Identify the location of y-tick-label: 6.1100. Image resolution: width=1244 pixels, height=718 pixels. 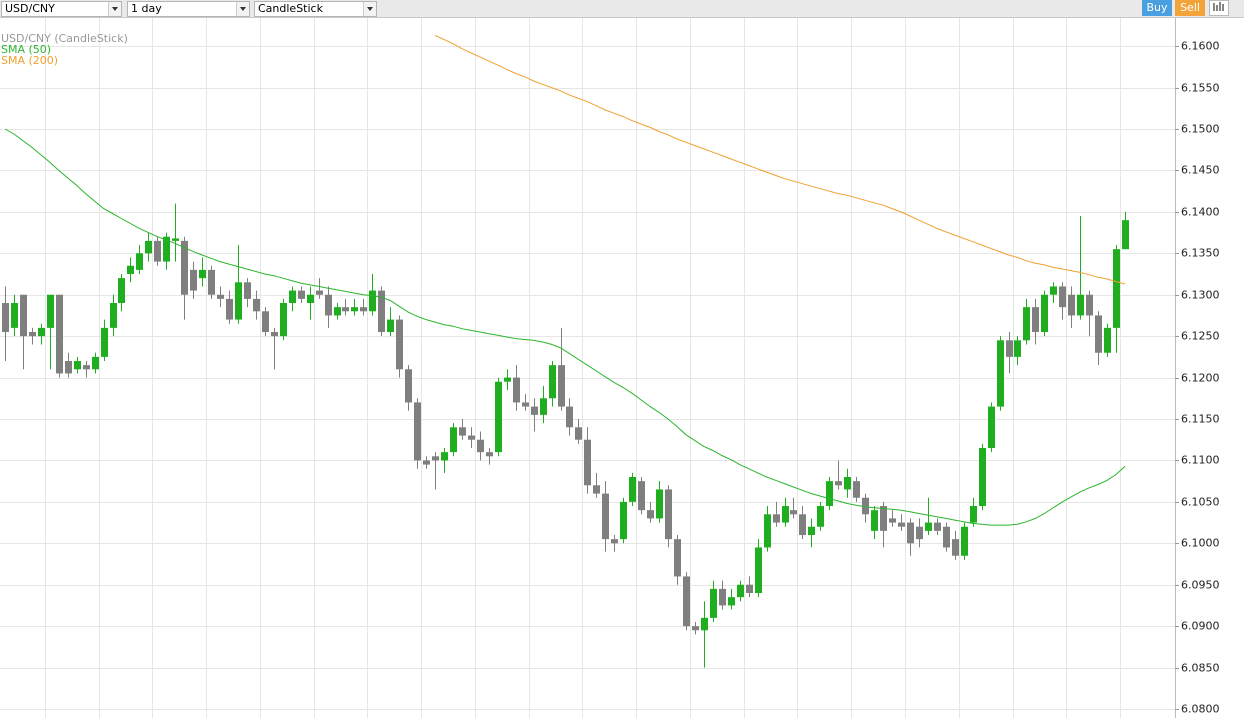
(1200, 460).